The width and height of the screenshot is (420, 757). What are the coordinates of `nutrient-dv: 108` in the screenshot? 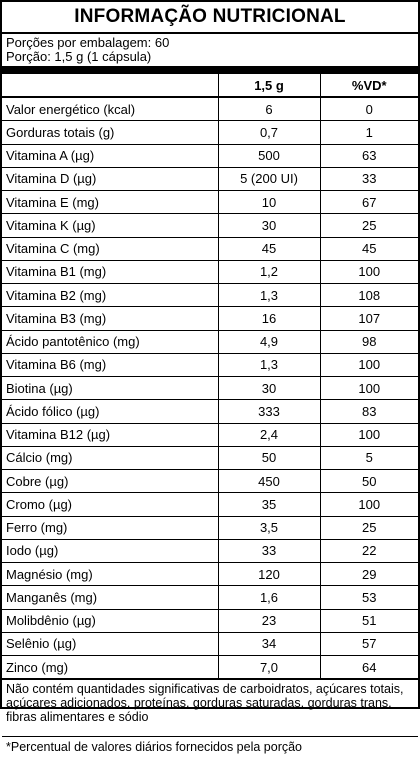 It's located at (368, 295).